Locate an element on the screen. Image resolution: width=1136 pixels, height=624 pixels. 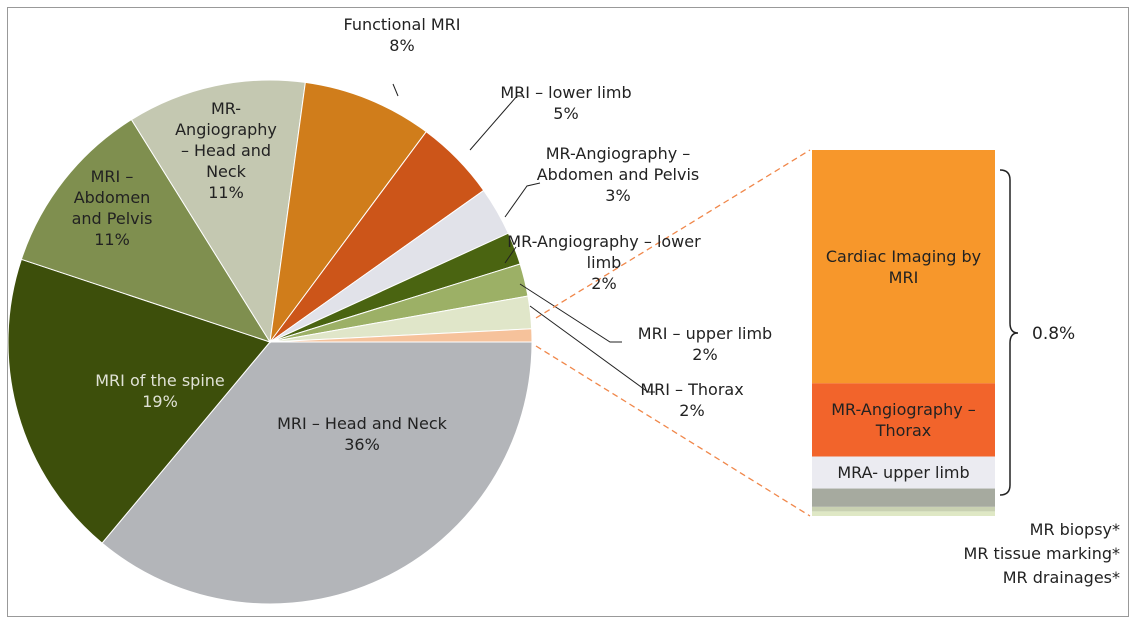
bar-label: MRA- upper limb is located at coordinates (903, 473).